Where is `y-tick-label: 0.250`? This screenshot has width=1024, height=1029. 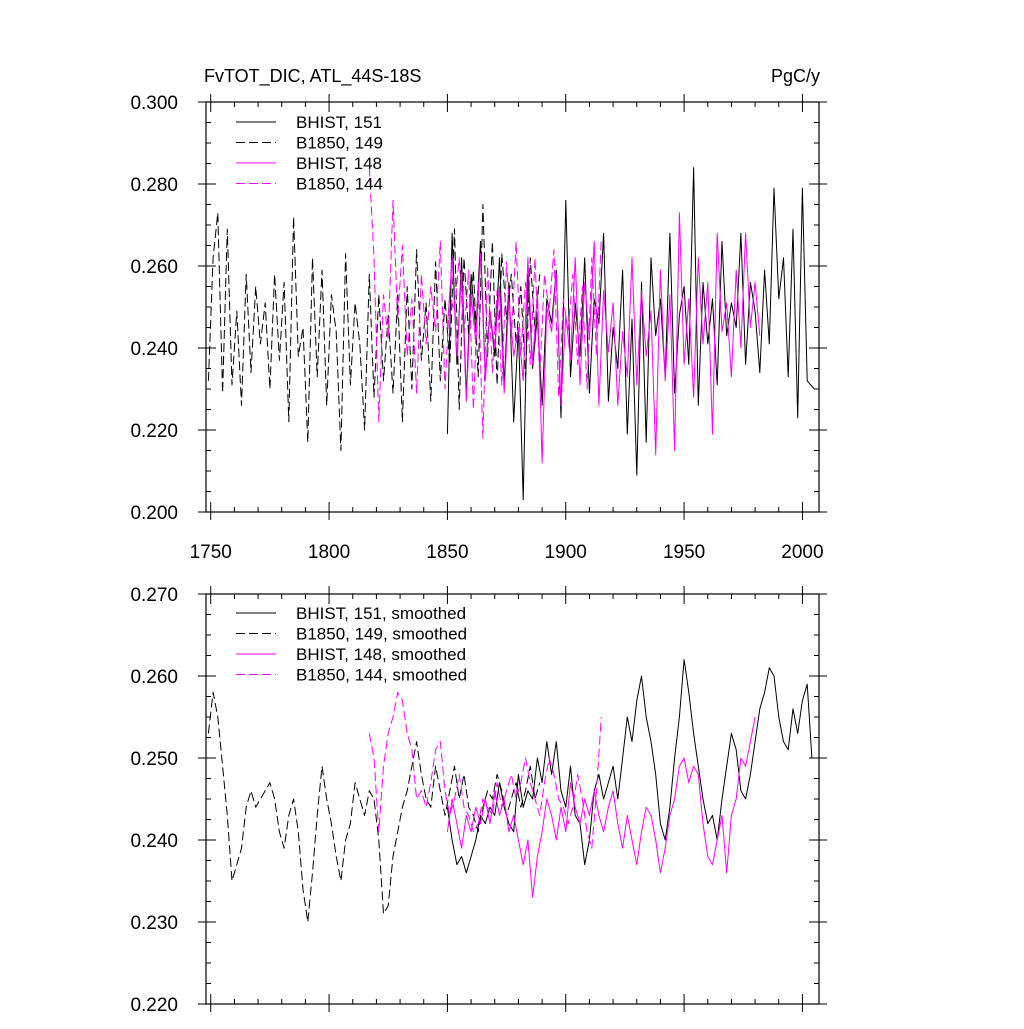
y-tick-label: 0.250 is located at coordinates (154, 759).